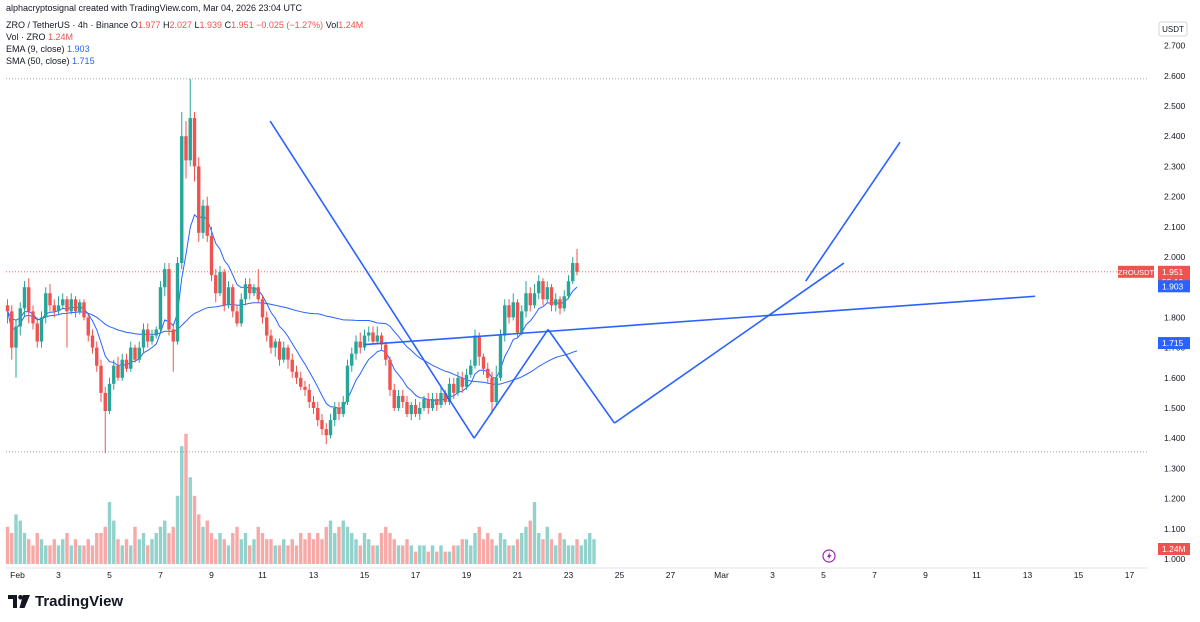 The width and height of the screenshot is (1200, 622). What do you see at coordinates (65, 601) in the screenshot?
I see `tradingview-logo: TradingView` at bounding box center [65, 601].